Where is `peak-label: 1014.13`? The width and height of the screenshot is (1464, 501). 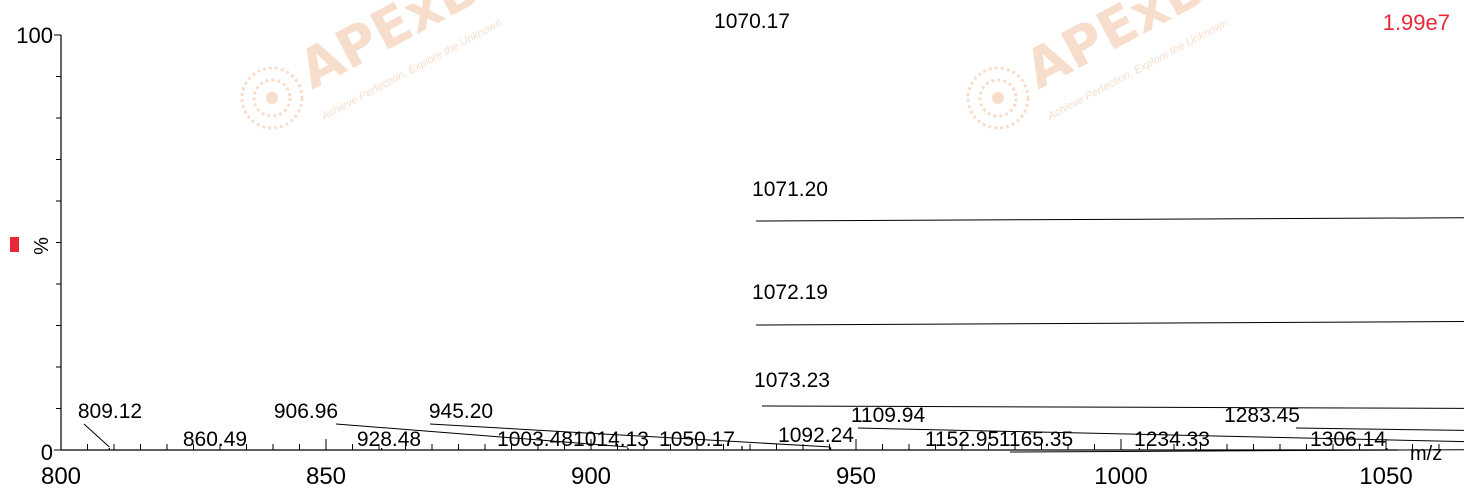 peak-label: 1014.13 is located at coordinates (611, 439).